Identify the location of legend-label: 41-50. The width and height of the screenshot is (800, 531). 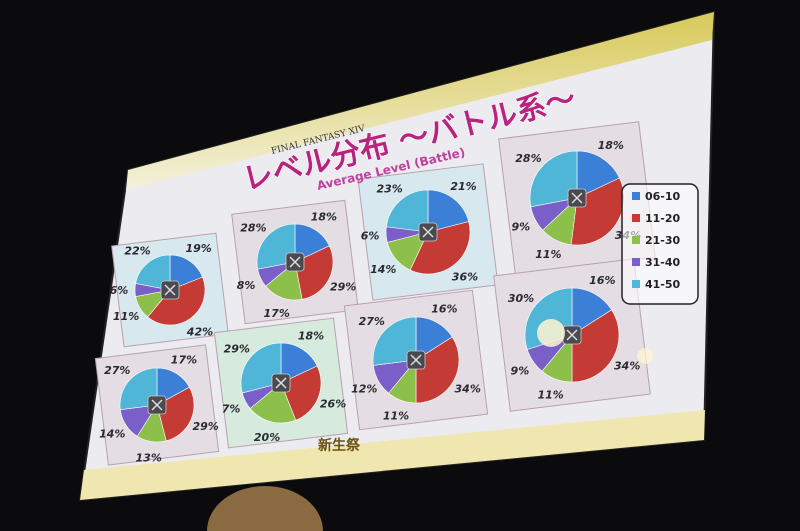
(663, 284).